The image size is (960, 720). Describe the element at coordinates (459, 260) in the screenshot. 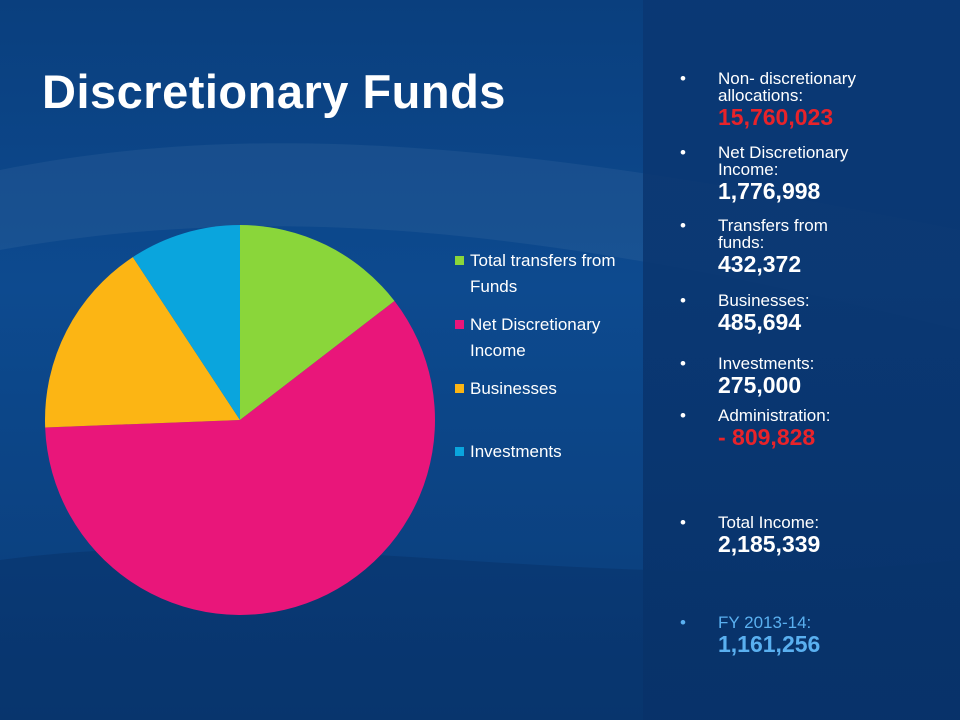

I see `legend-swatch-transfers` at that location.